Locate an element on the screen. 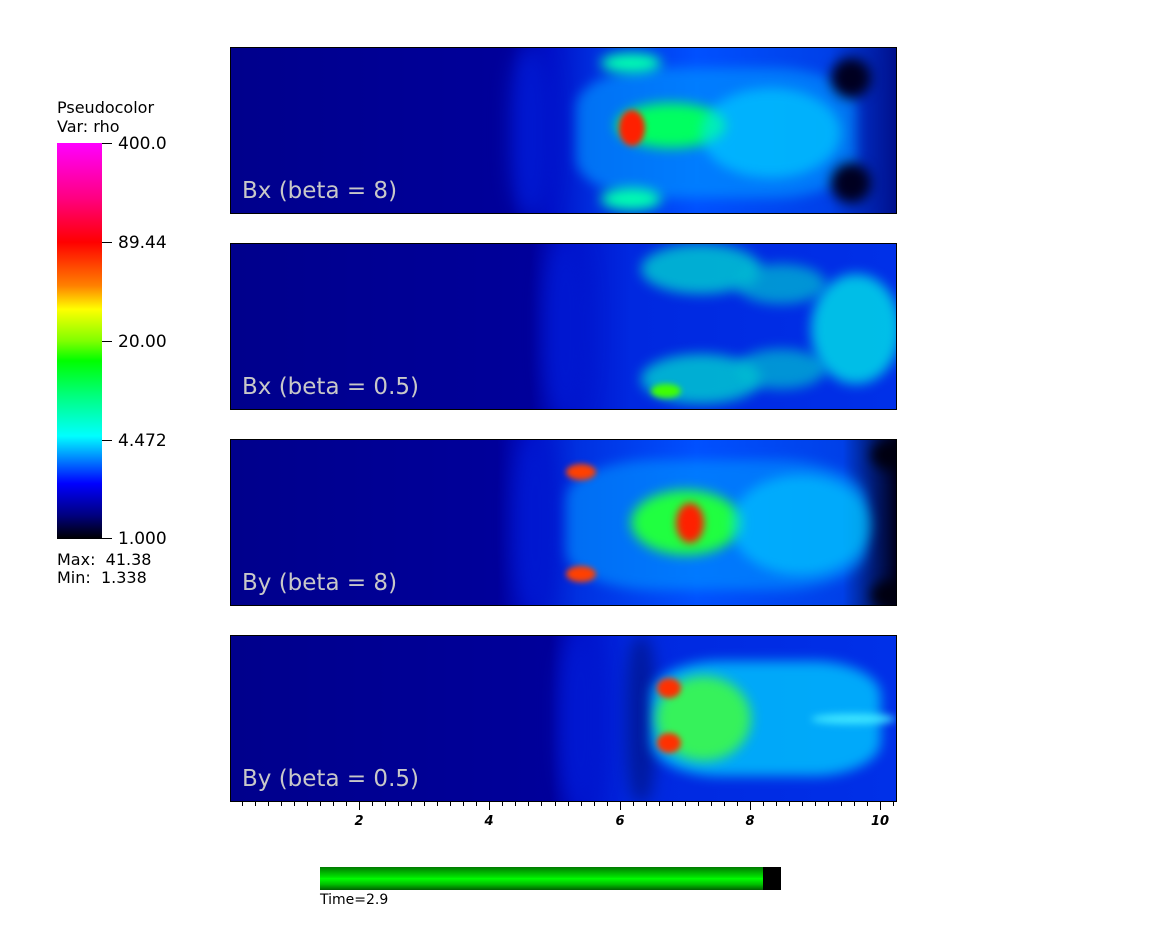 This screenshot has height=943, width=1149. panel-label: Bx (beta = 8) is located at coordinates (320, 191).